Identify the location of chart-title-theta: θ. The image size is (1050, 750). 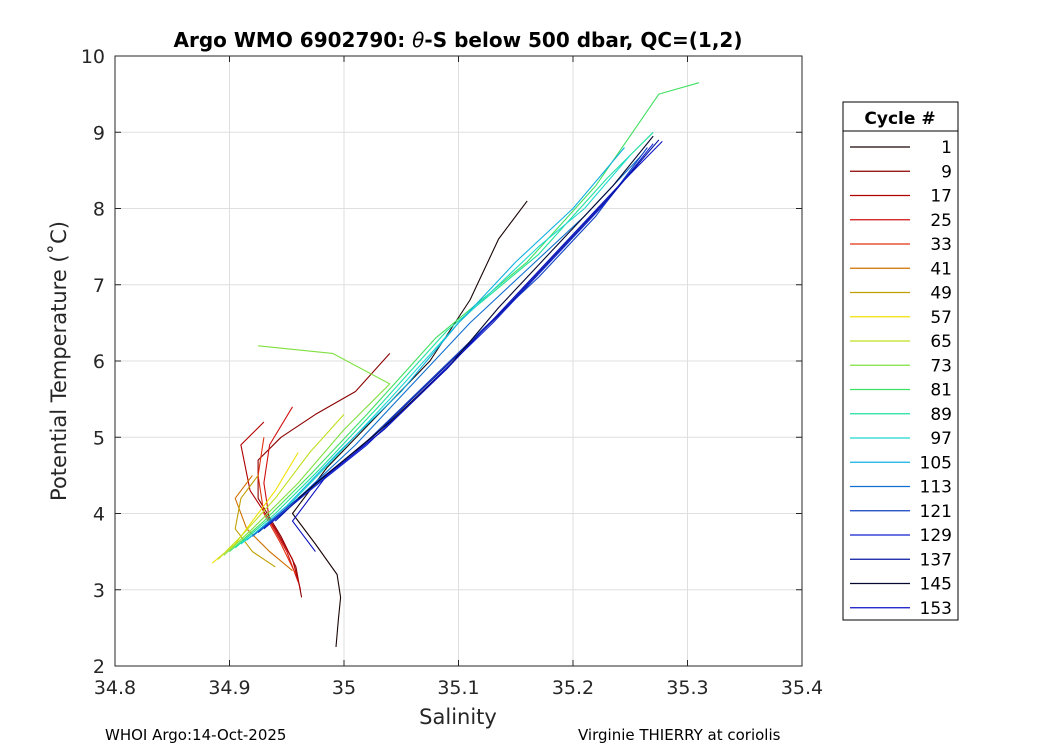
(418, 40).